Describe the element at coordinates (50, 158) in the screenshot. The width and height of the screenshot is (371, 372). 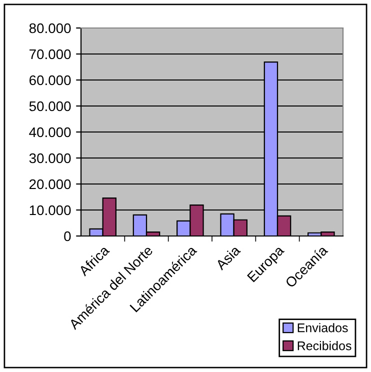
I see `y-tick-label: 30.000` at that location.